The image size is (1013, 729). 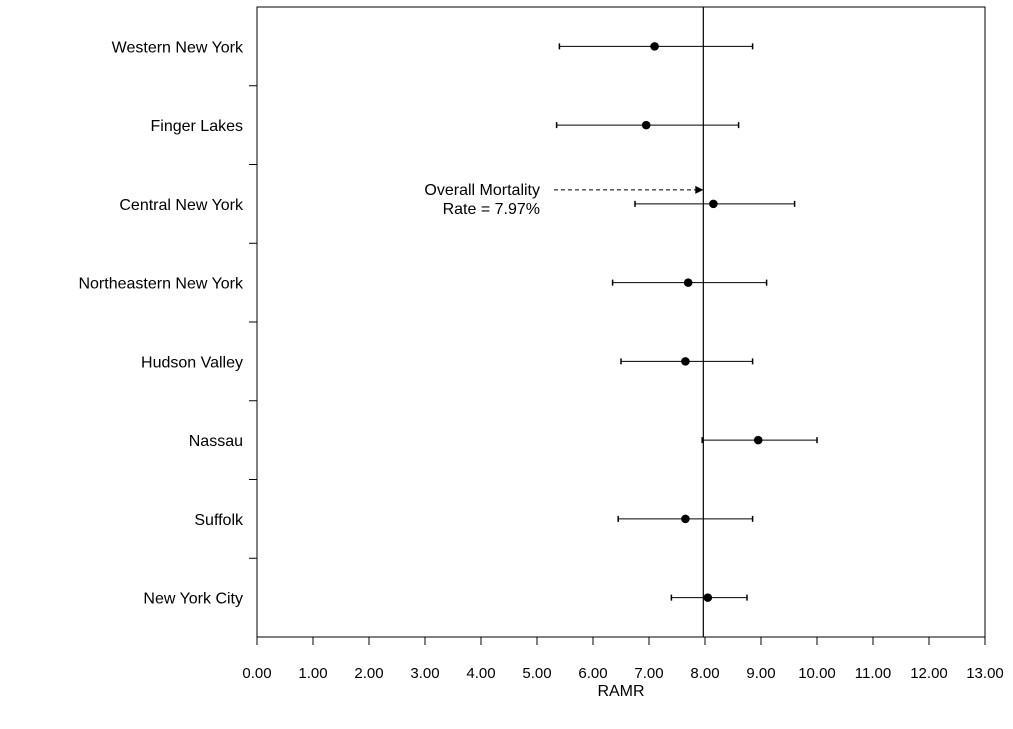 I want to click on y-category-label: New York City, so click(x=193, y=599).